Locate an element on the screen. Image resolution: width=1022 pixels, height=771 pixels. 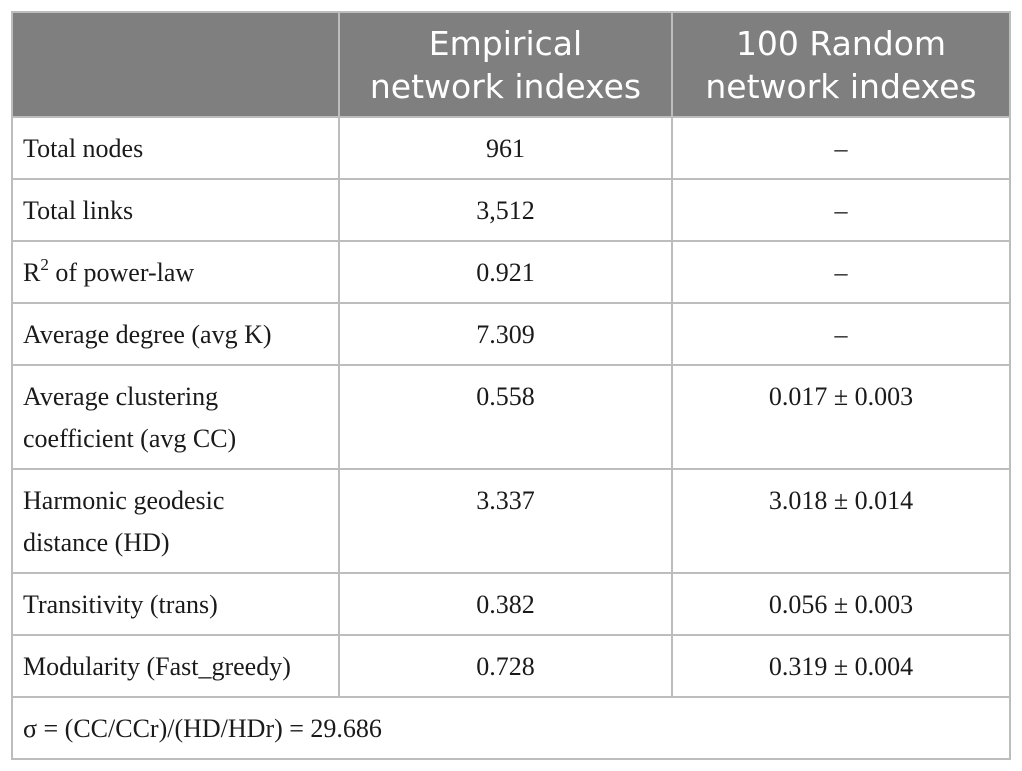
row-label-suffix: of power-law is located at coordinates (121, 272).